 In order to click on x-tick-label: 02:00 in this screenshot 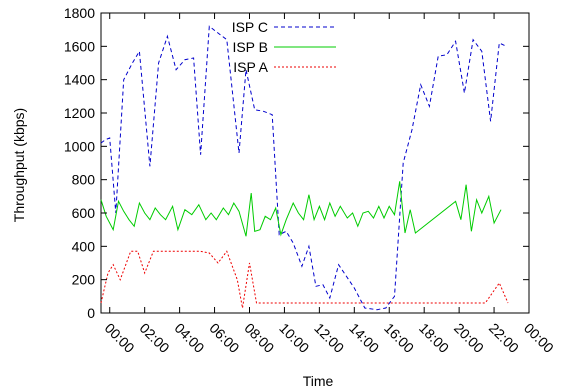, I will do `click(155, 338)`.